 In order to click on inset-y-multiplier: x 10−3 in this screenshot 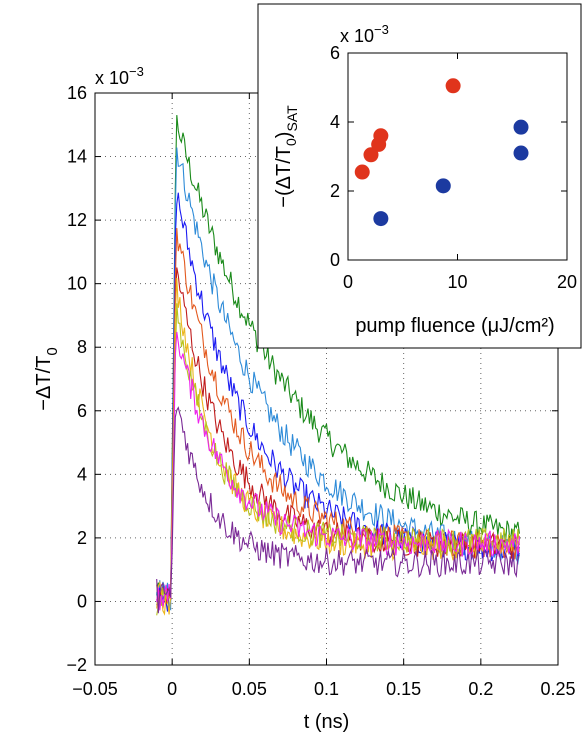, I will do `click(364, 34)`.